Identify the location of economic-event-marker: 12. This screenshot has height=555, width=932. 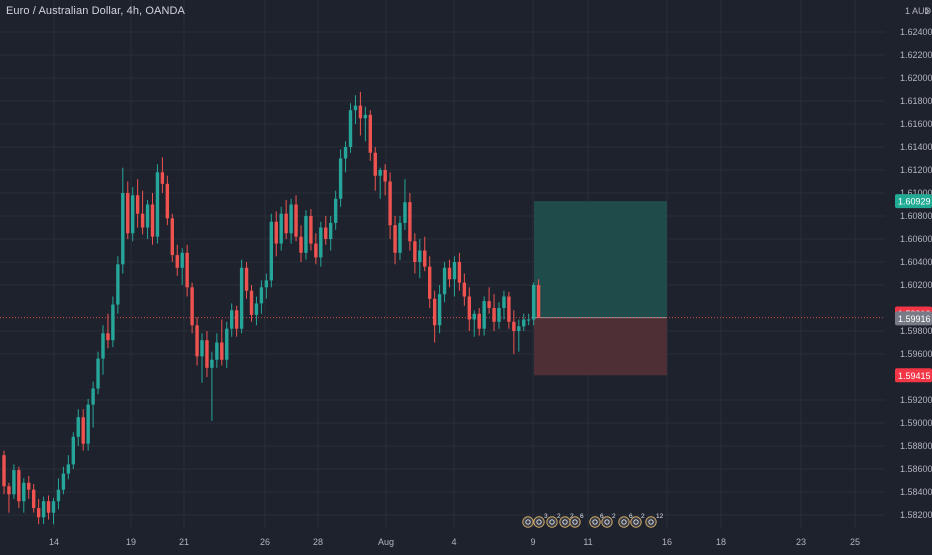
(654, 520).